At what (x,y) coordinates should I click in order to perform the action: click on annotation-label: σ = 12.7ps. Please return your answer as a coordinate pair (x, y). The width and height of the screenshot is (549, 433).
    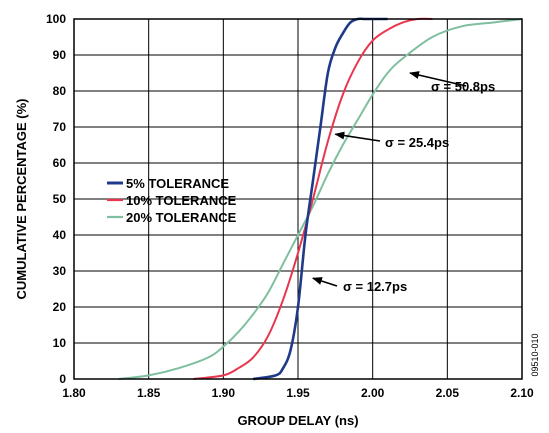
    Looking at the image, I should click on (375, 286).